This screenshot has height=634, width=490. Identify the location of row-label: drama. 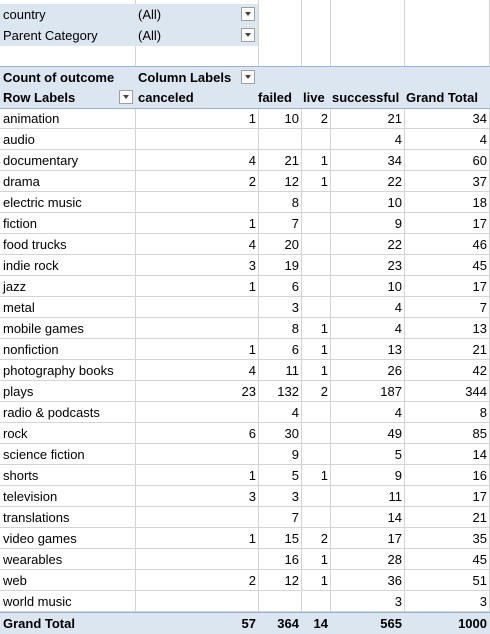
(21, 181).